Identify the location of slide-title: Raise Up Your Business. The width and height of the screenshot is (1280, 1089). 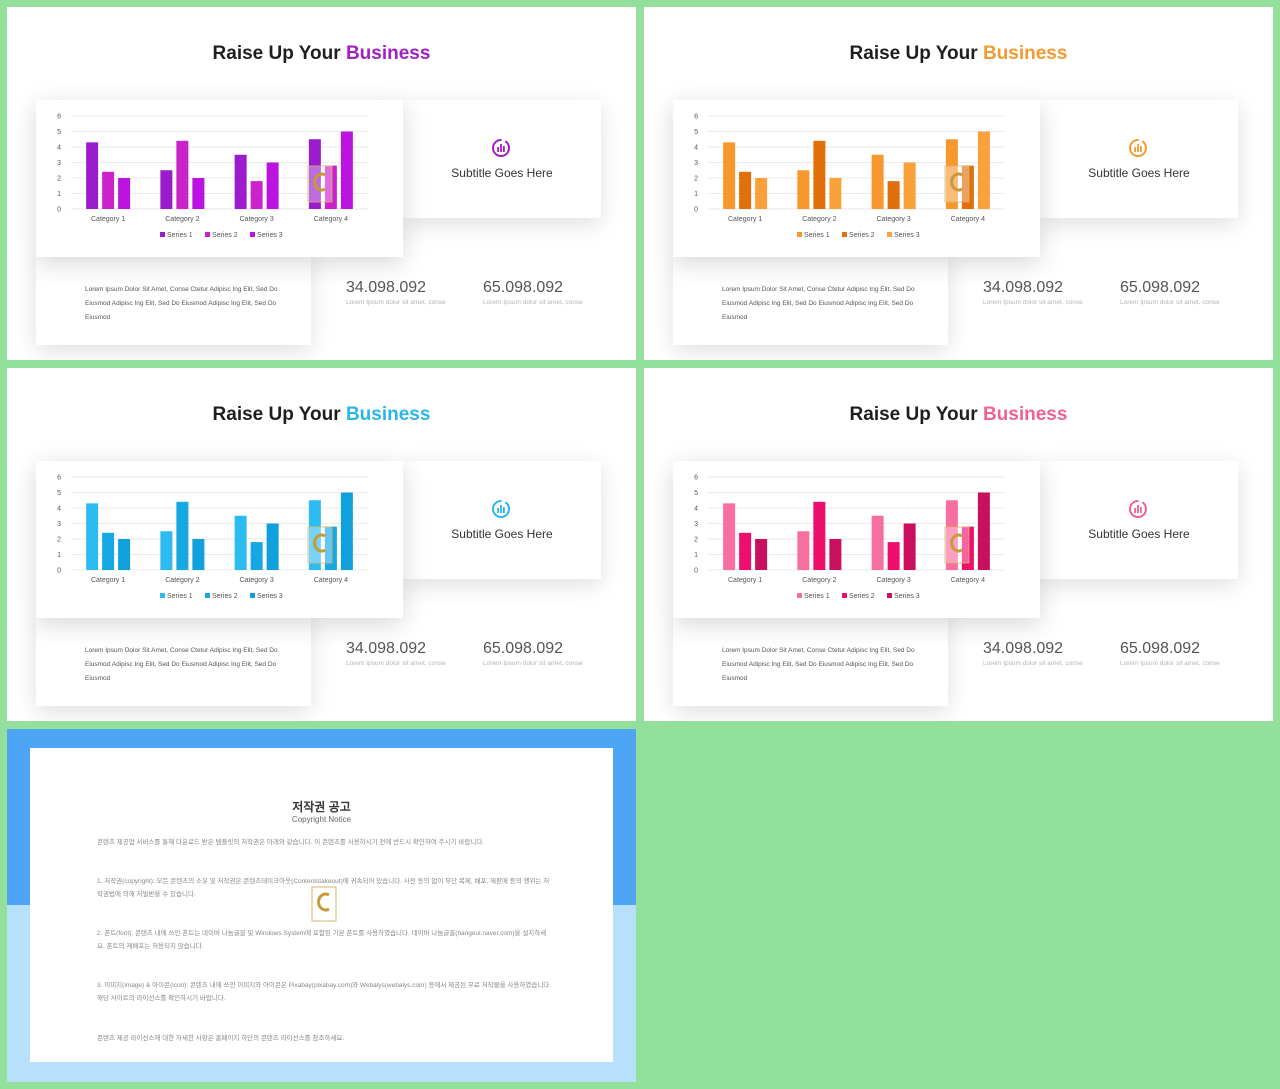
(958, 54).